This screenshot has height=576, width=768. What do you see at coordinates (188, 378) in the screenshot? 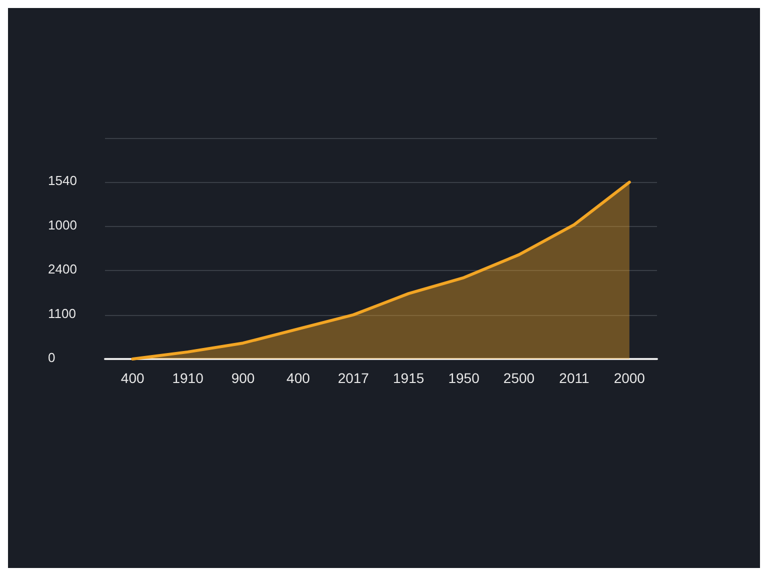
I see `x-tick-label: 1910` at bounding box center [188, 378].